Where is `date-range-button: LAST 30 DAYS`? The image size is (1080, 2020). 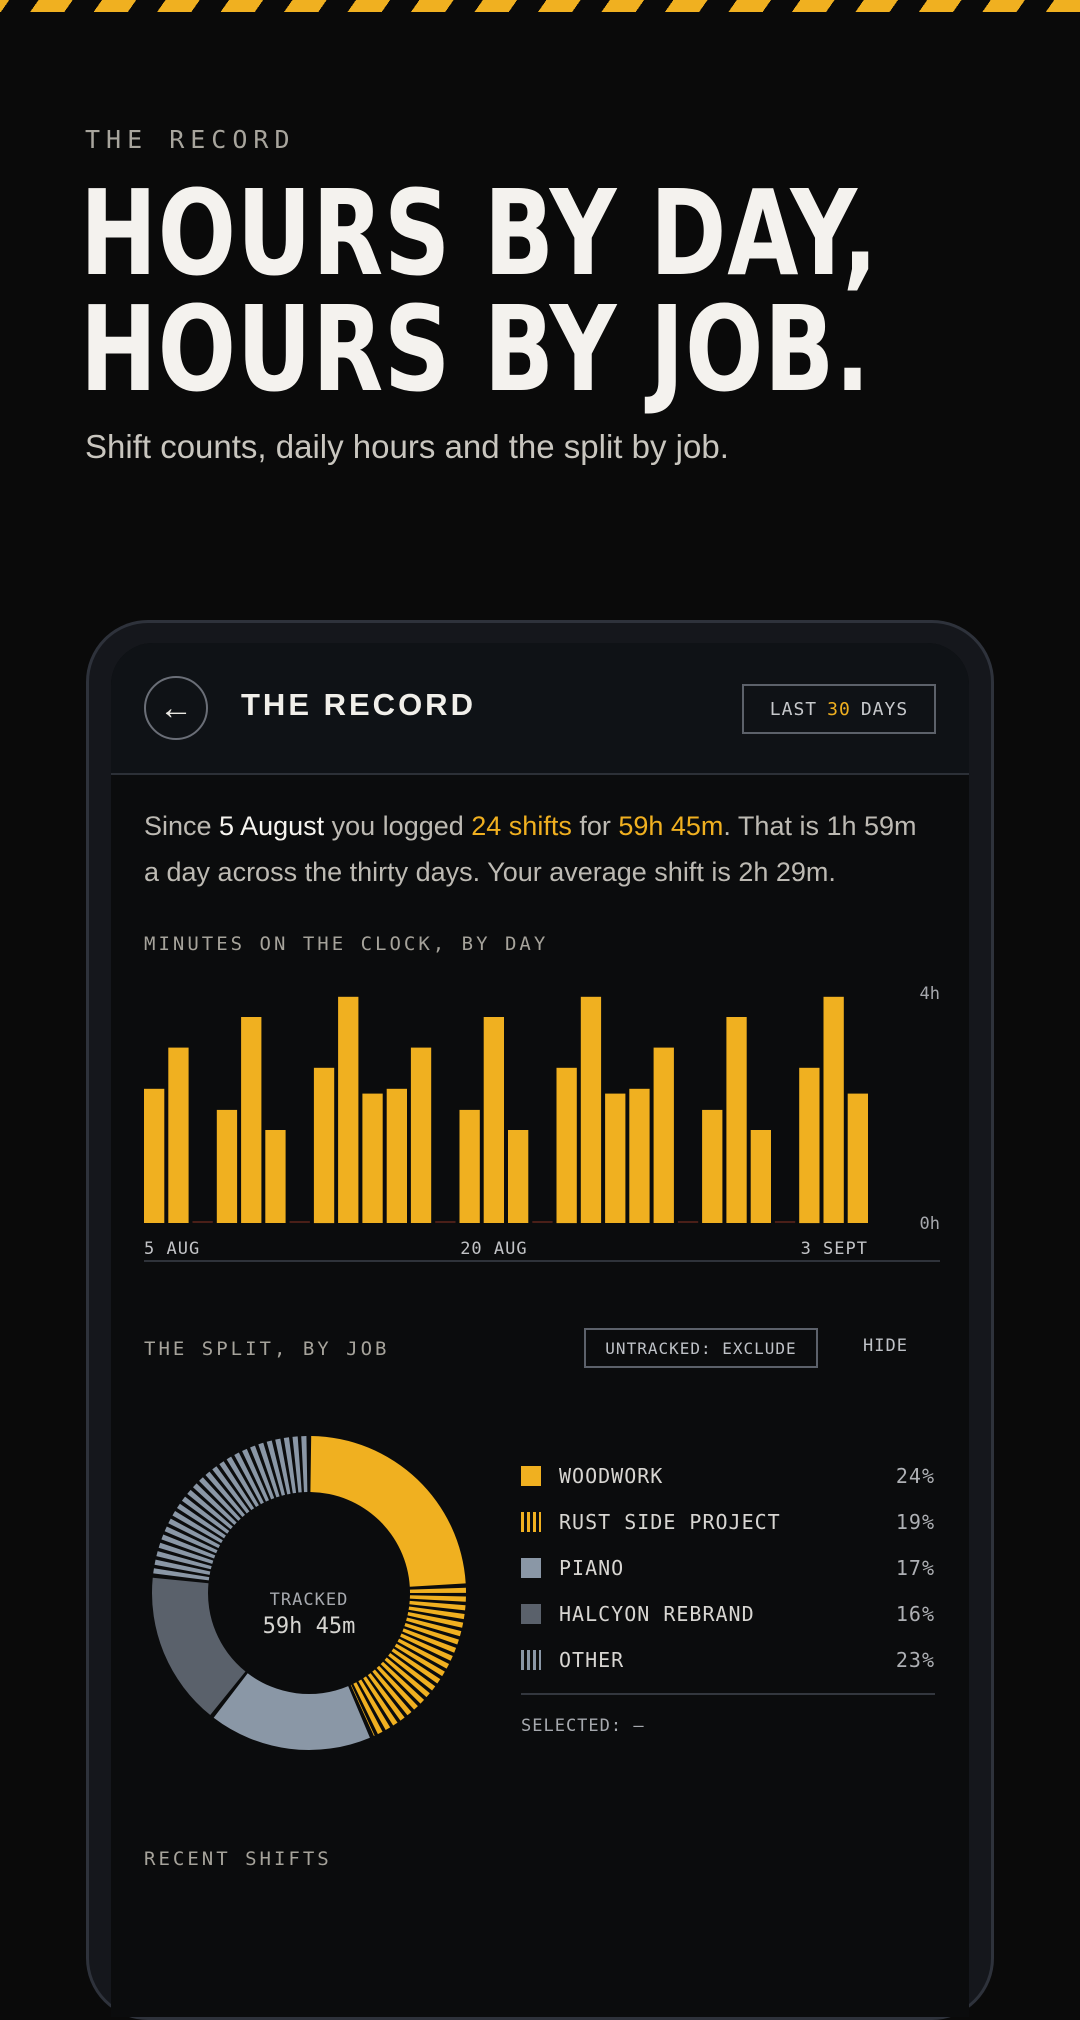
date-range-button: LAST 30 DAYS is located at coordinates (839, 709).